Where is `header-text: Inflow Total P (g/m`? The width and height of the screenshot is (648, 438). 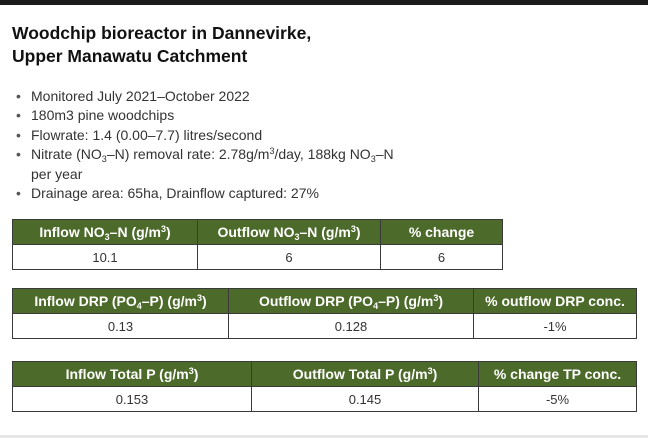 header-text: Inflow Total P (g/m is located at coordinates (127, 374).